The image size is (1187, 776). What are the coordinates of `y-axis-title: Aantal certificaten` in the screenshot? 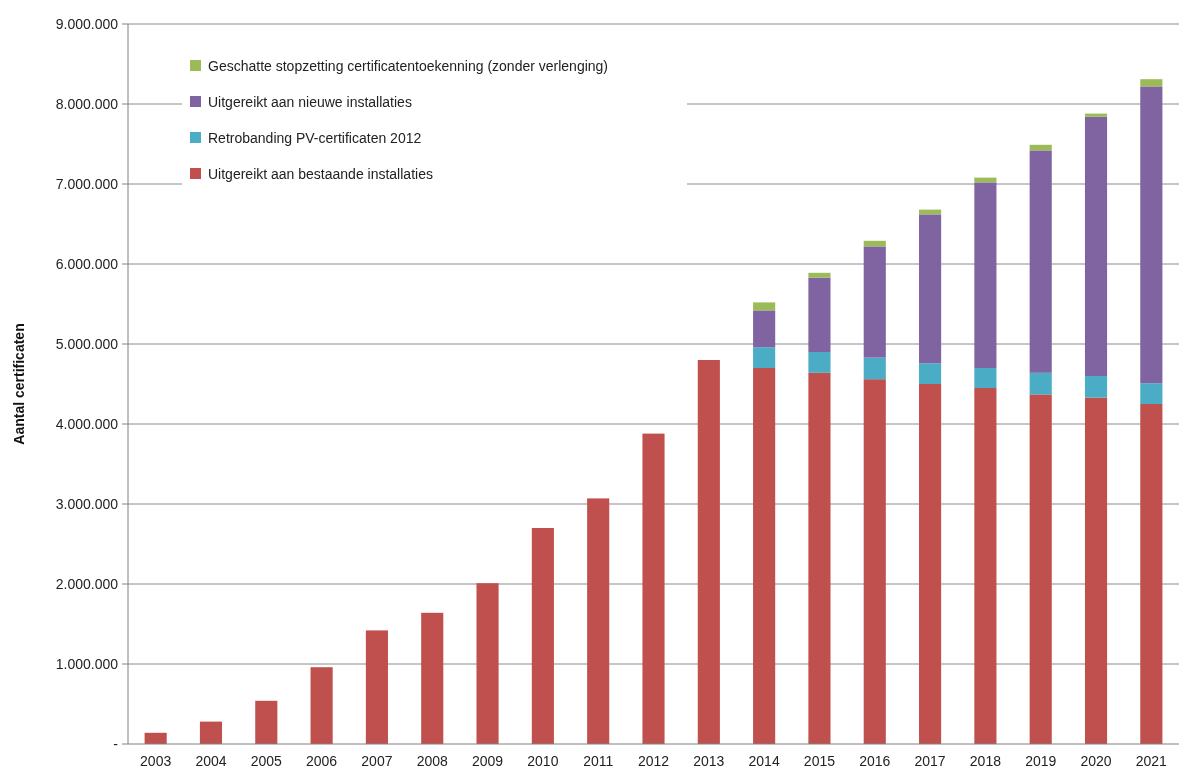 It's located at (19, 384).